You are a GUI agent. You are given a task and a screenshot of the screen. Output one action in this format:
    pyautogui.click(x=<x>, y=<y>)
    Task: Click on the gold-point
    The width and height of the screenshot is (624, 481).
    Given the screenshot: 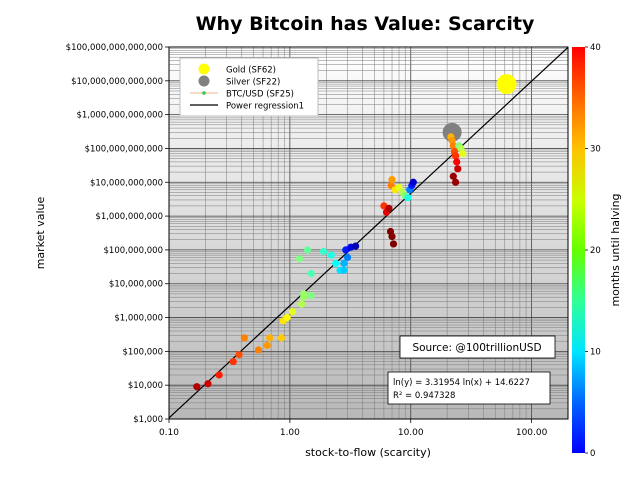 What is the action you would take?
    pyautogui.click(x=506, y=84)
    